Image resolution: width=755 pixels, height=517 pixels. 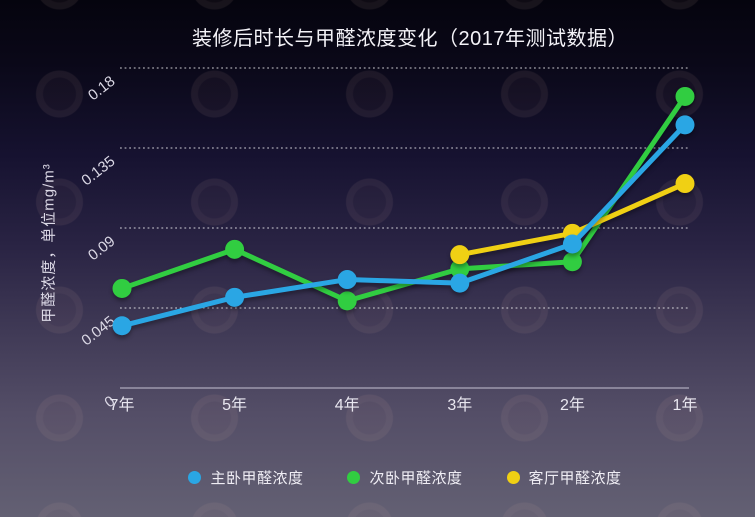 I want to click on y-tick-label: 0.09, so click(x=101, y=248).